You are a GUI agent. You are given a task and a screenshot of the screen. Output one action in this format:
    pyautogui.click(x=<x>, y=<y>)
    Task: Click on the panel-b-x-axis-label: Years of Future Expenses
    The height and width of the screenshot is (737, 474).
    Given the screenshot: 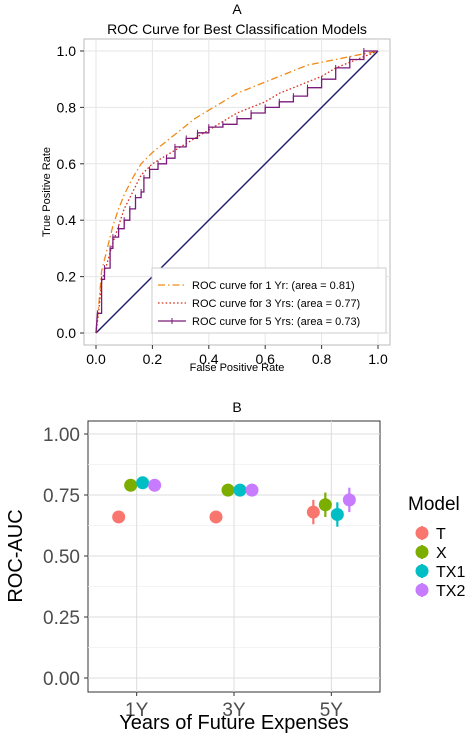 What is the action you would take?
    pyautogui.click(x=233, y=723)
    